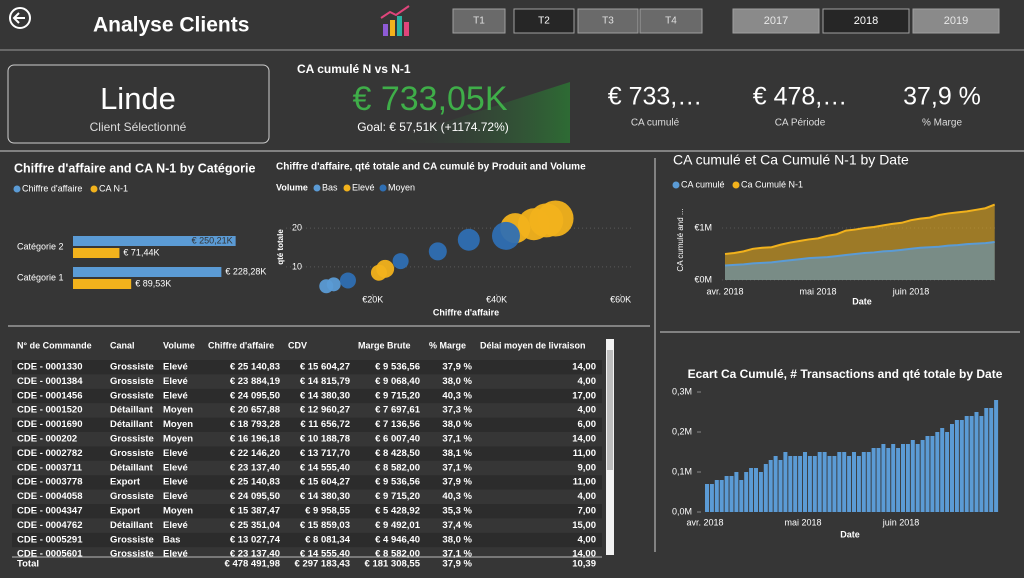 The width and height of the screenshot is (1024, 578). Describe the element at coordinates (328, 511) in the screenshot. I see `table-cell: € 9 958,55` at that location.